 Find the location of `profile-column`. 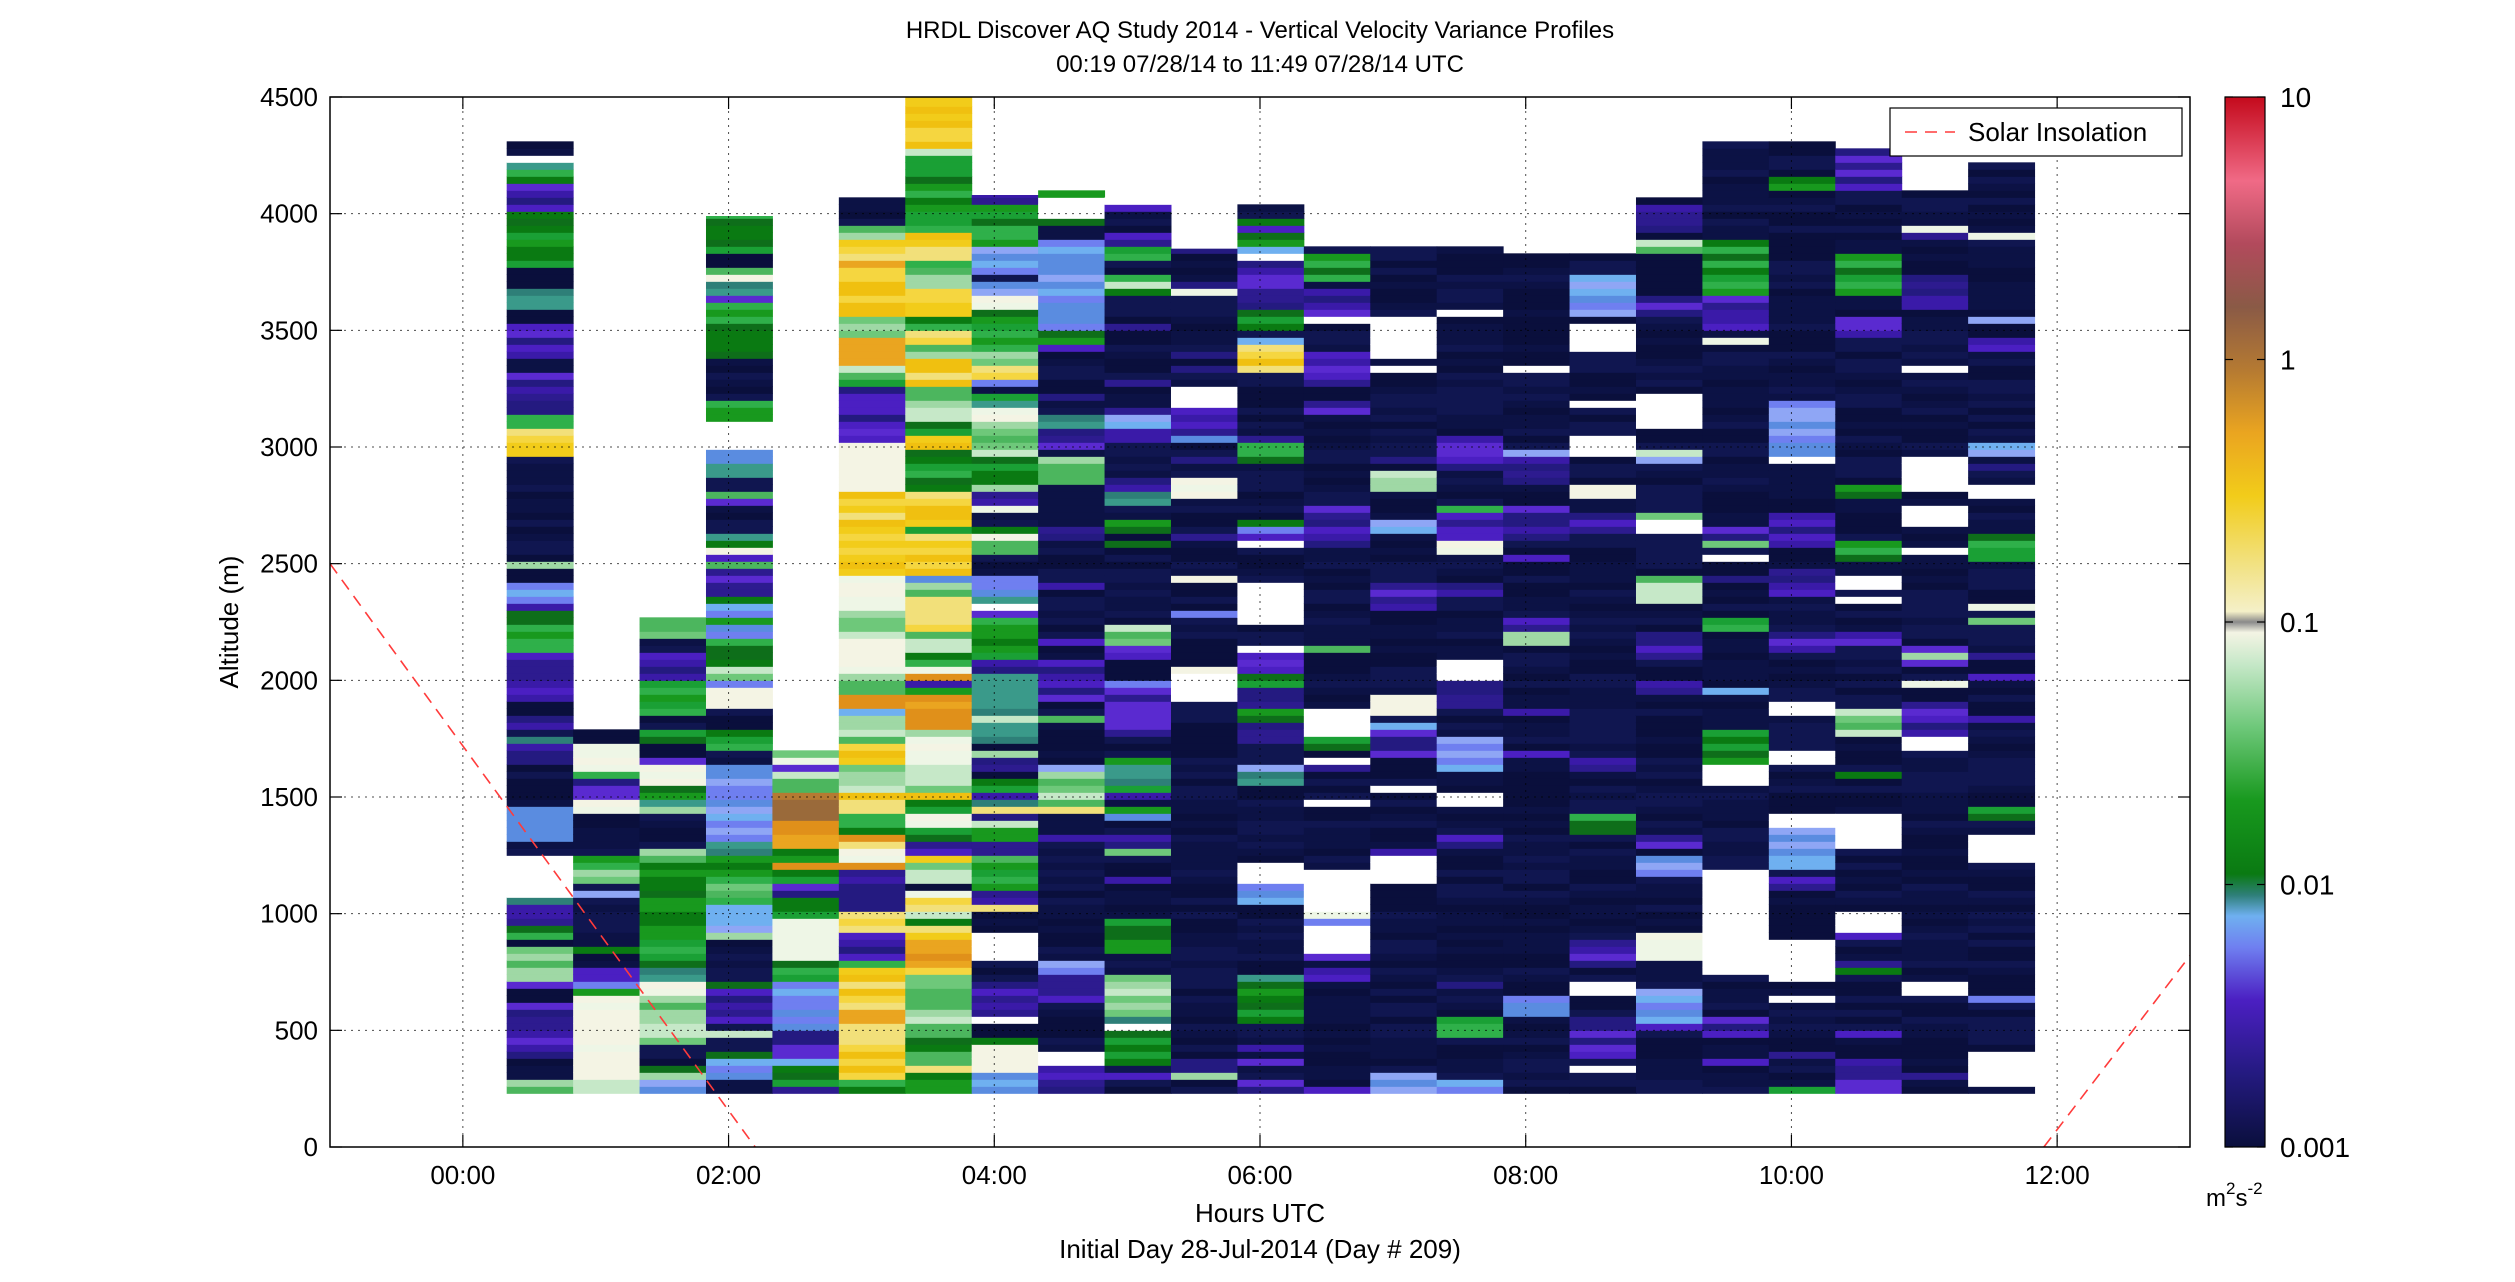

profile-column is located at coordinates (1204, 671).